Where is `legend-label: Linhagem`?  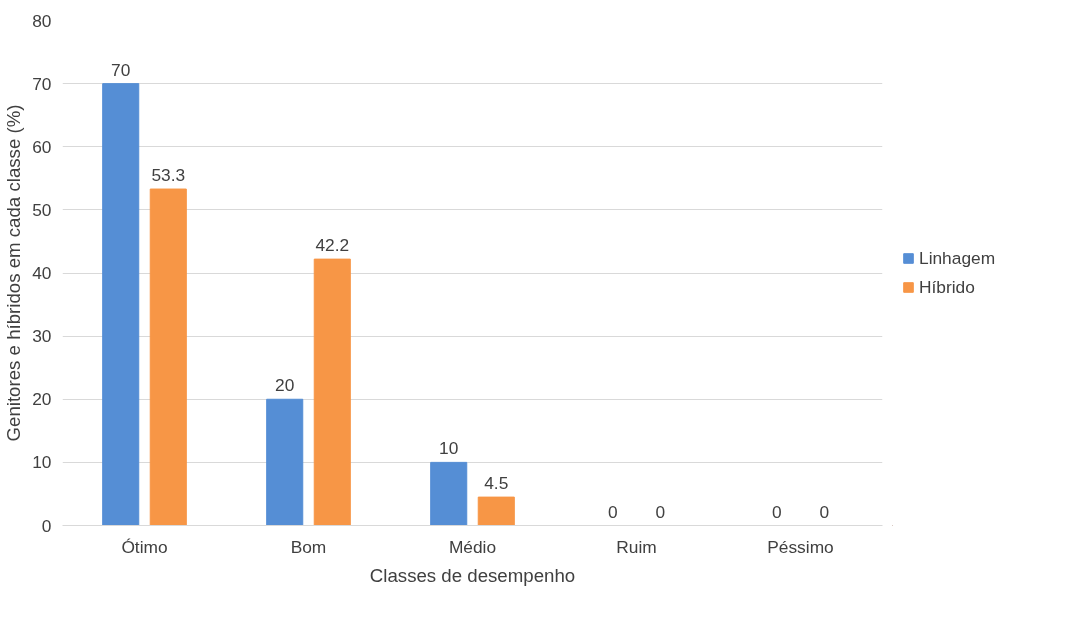
legend-label: Linhagem is located at coordinates (957, 258).